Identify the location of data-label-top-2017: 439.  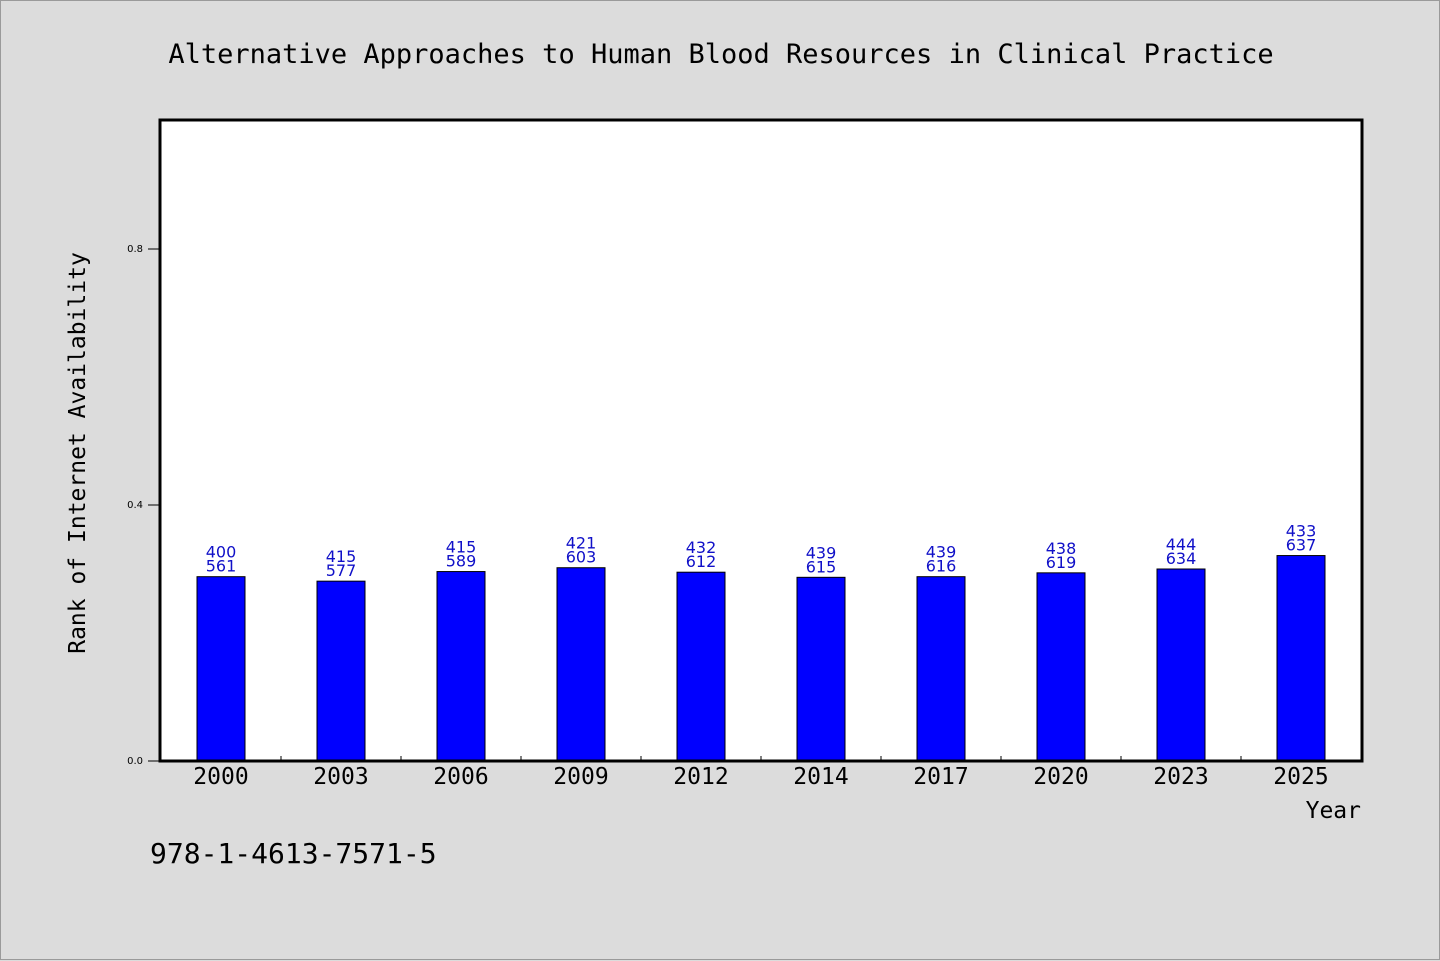
(941, 552).